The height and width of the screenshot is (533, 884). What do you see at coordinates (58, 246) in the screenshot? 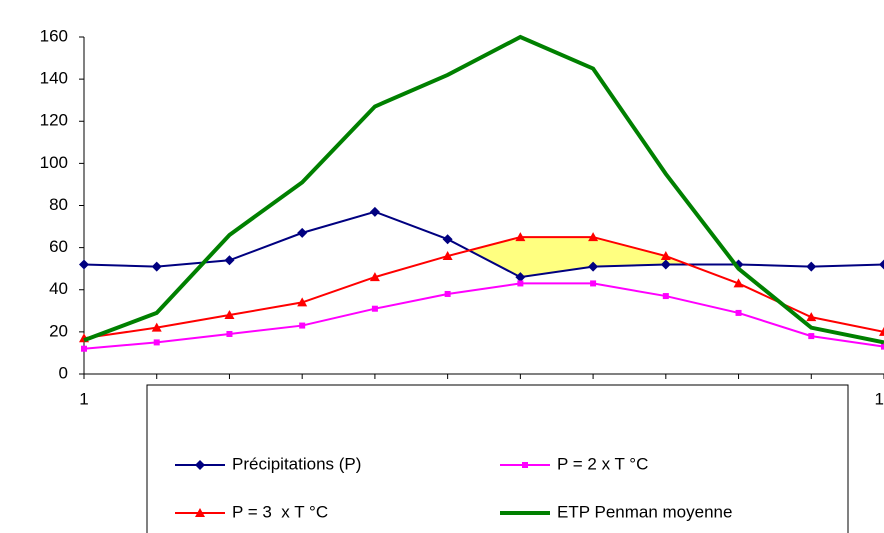
I see `y-tick-label: 60` at bounding box center [58, 246].